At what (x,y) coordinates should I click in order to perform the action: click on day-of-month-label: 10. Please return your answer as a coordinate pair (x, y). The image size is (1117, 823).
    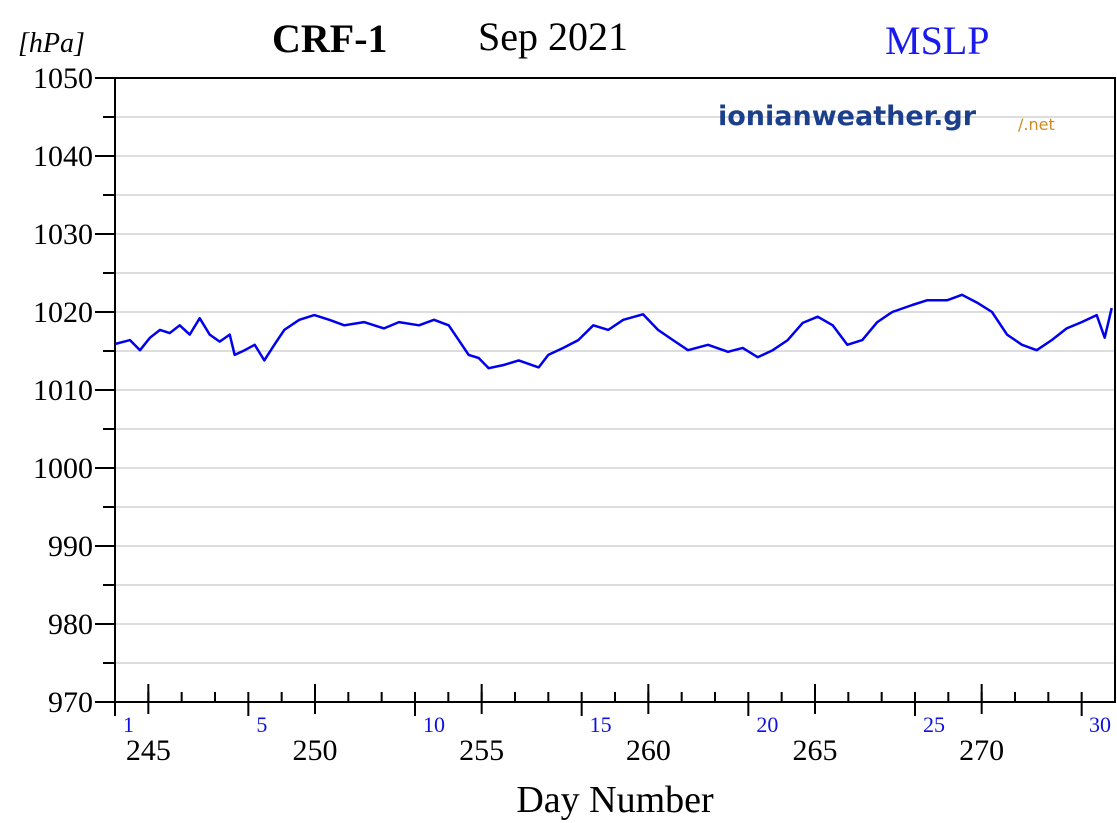
    Looking at the image, I should click on (434, 724).